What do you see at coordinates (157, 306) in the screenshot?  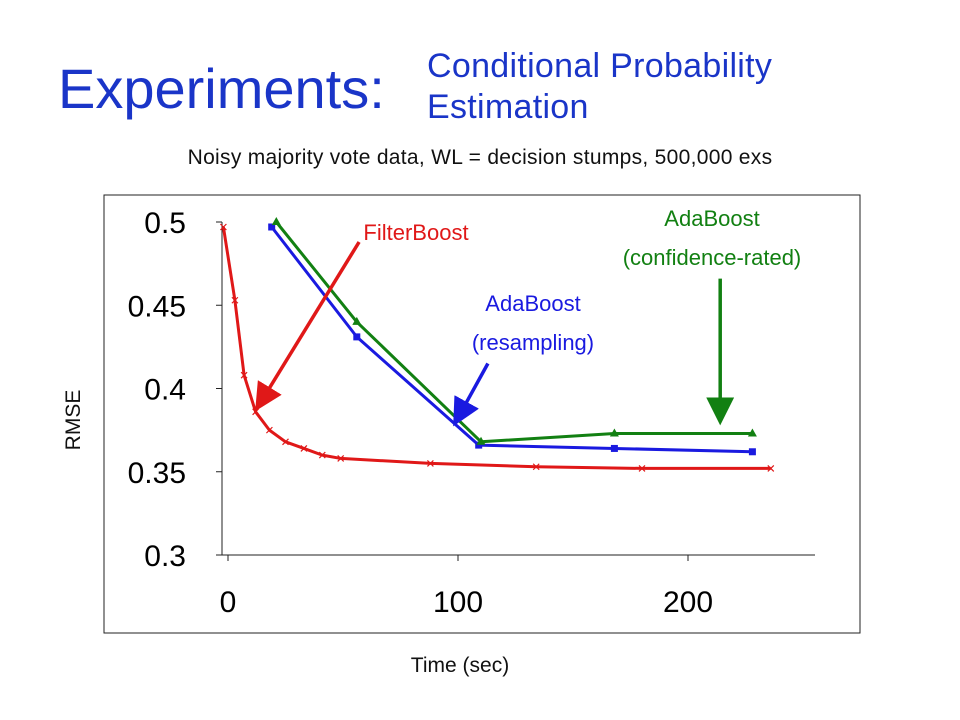 I see `y-tick-label: 0.45` at bounding box center [157, 306].